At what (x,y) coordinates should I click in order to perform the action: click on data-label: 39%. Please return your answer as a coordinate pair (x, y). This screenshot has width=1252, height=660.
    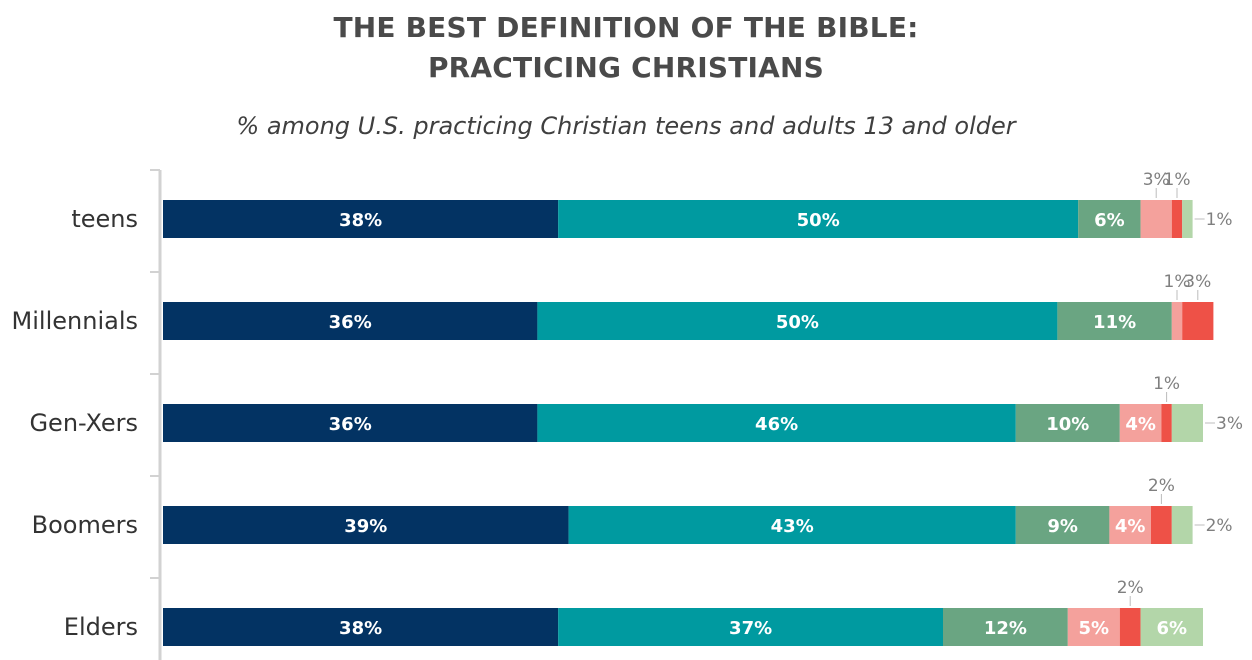
    Looking at the image, I should click on (365, 526).